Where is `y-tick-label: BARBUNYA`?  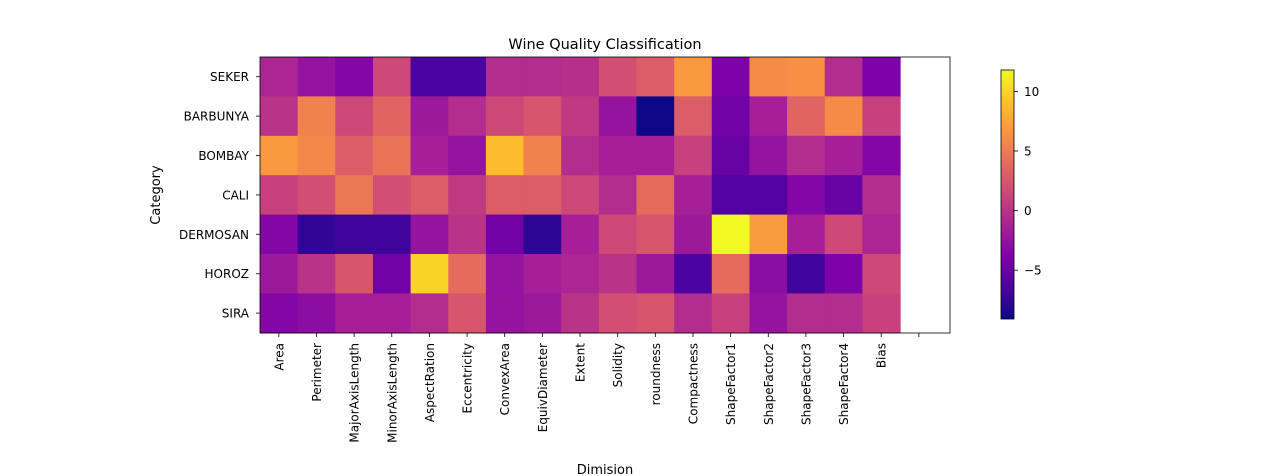
y-tick-label: BARBUNYA is located at coordinates (217, 117).